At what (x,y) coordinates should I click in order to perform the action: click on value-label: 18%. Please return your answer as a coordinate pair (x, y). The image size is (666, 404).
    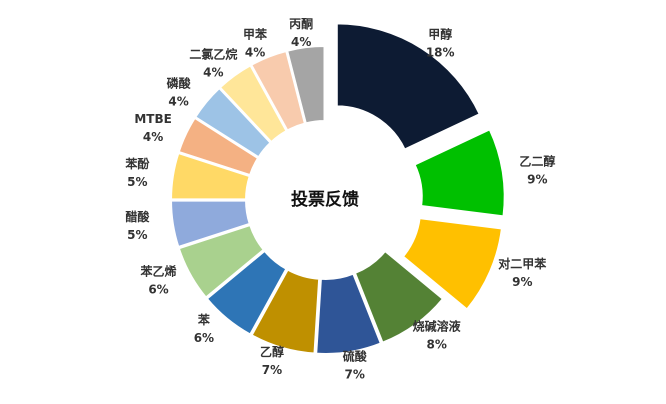
    Looking at the image, I should click on (440, 52).